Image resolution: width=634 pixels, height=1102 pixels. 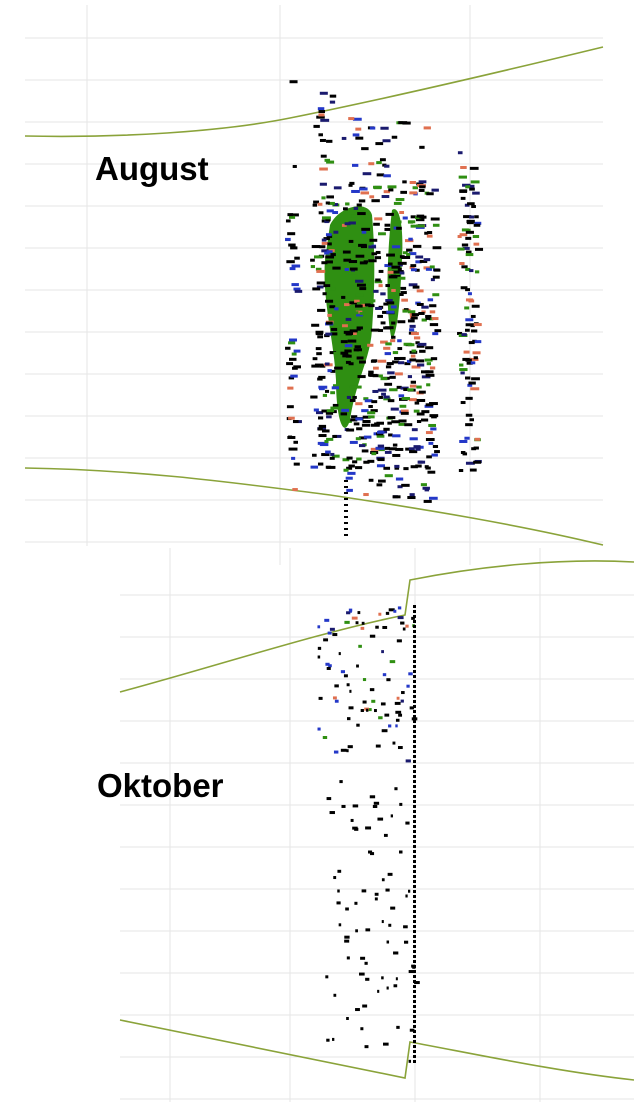 I want to click on green-density-area, so click(x=349, y=317).